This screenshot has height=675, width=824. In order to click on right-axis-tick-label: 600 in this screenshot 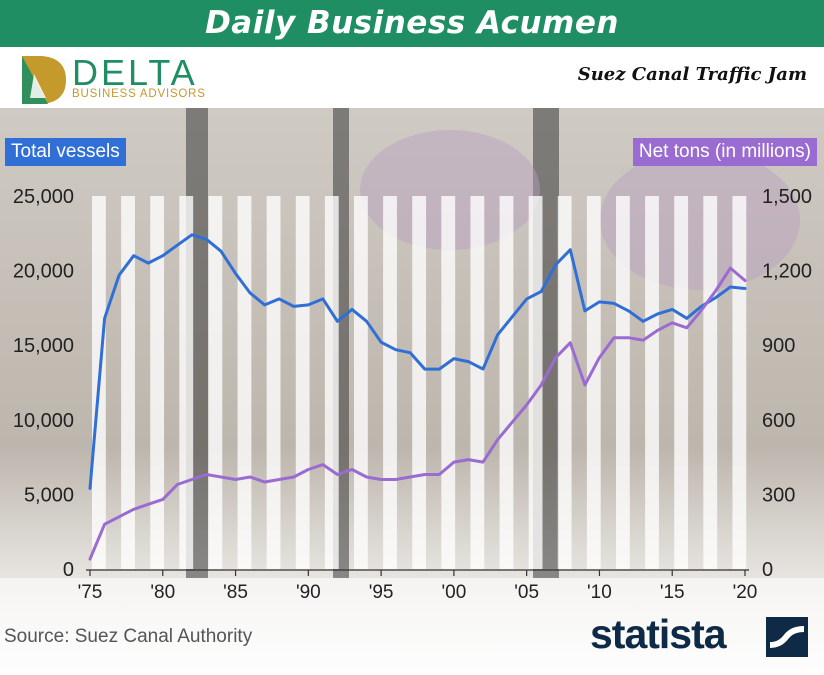, I will do `click(778, 421)`.